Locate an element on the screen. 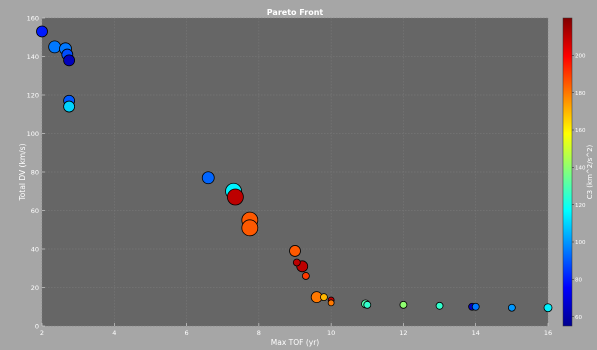 Image resolution: width=597 pixels, height=350 pixels. x-axis-label: Max TOF (yr) is located at coordinates (295, 342).